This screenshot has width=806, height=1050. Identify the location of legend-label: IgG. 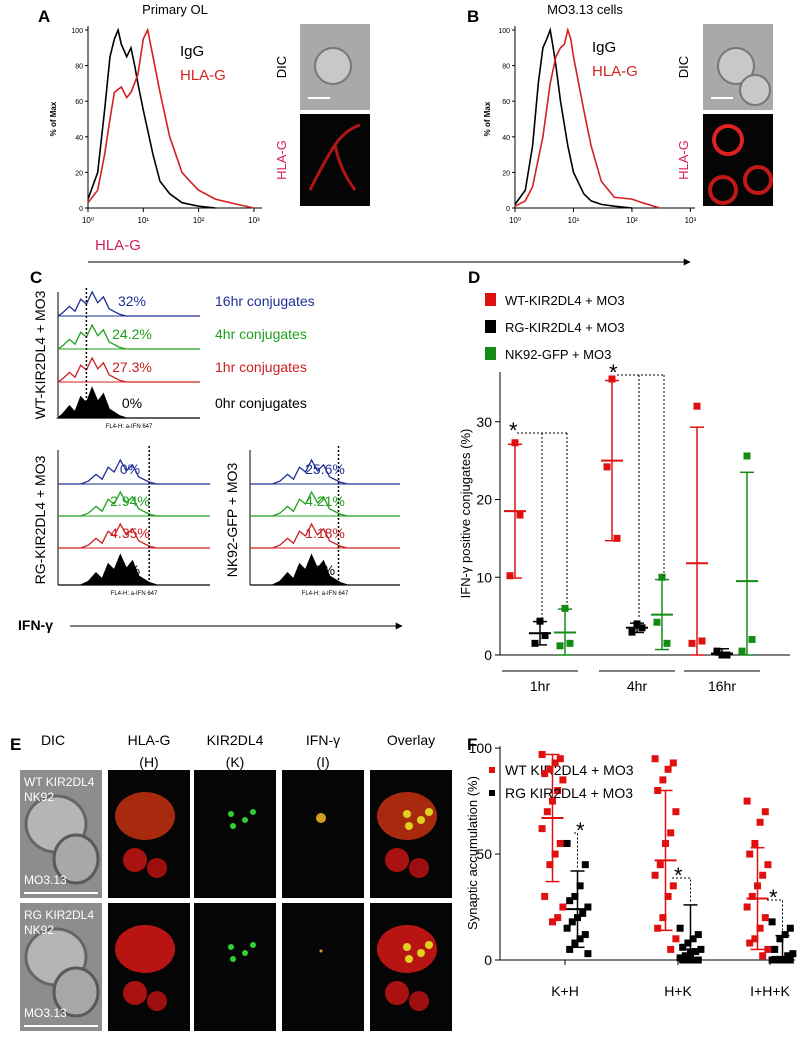
(192, 51).